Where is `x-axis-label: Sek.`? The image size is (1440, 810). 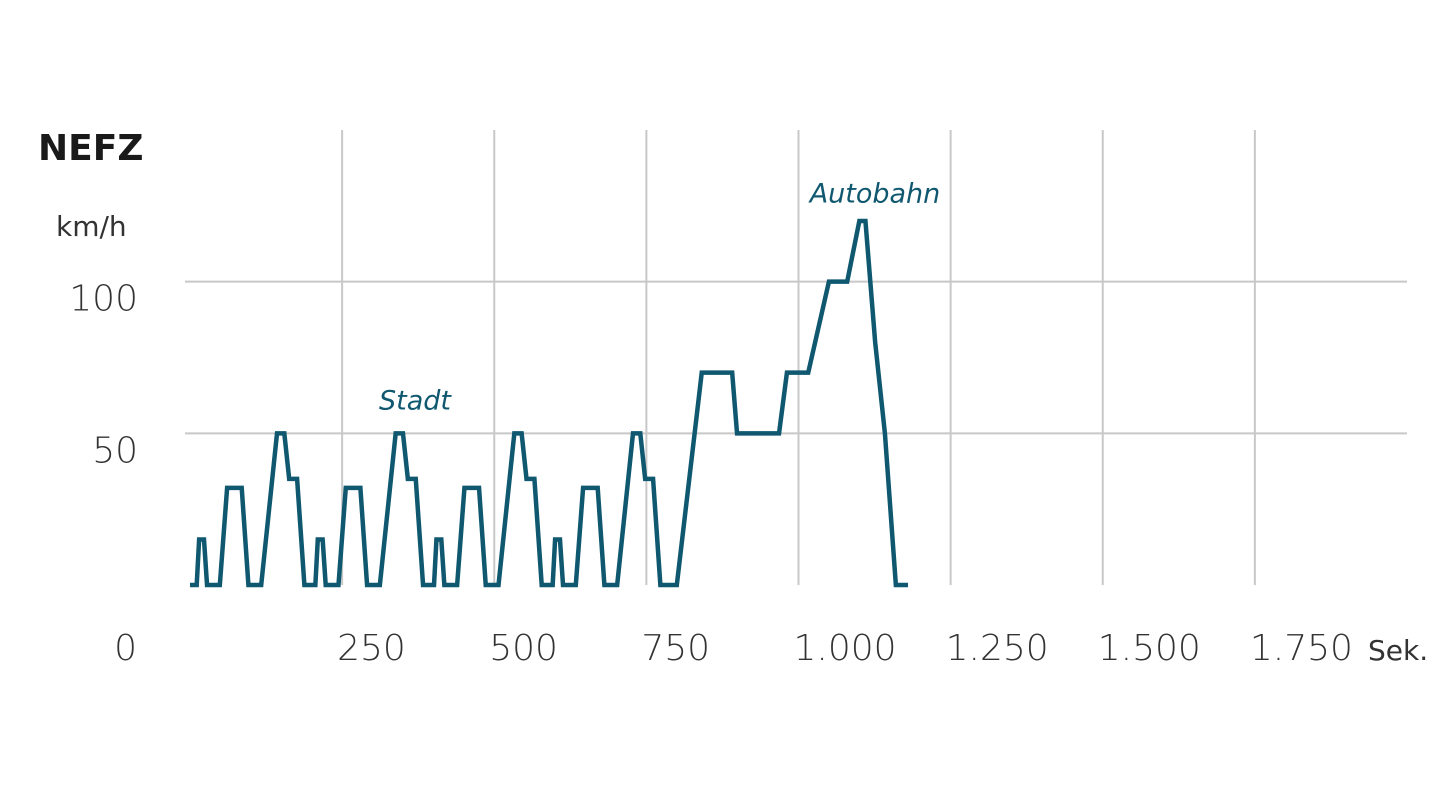
x-axis-label: Sek. is located at coordinates (1398, 650).